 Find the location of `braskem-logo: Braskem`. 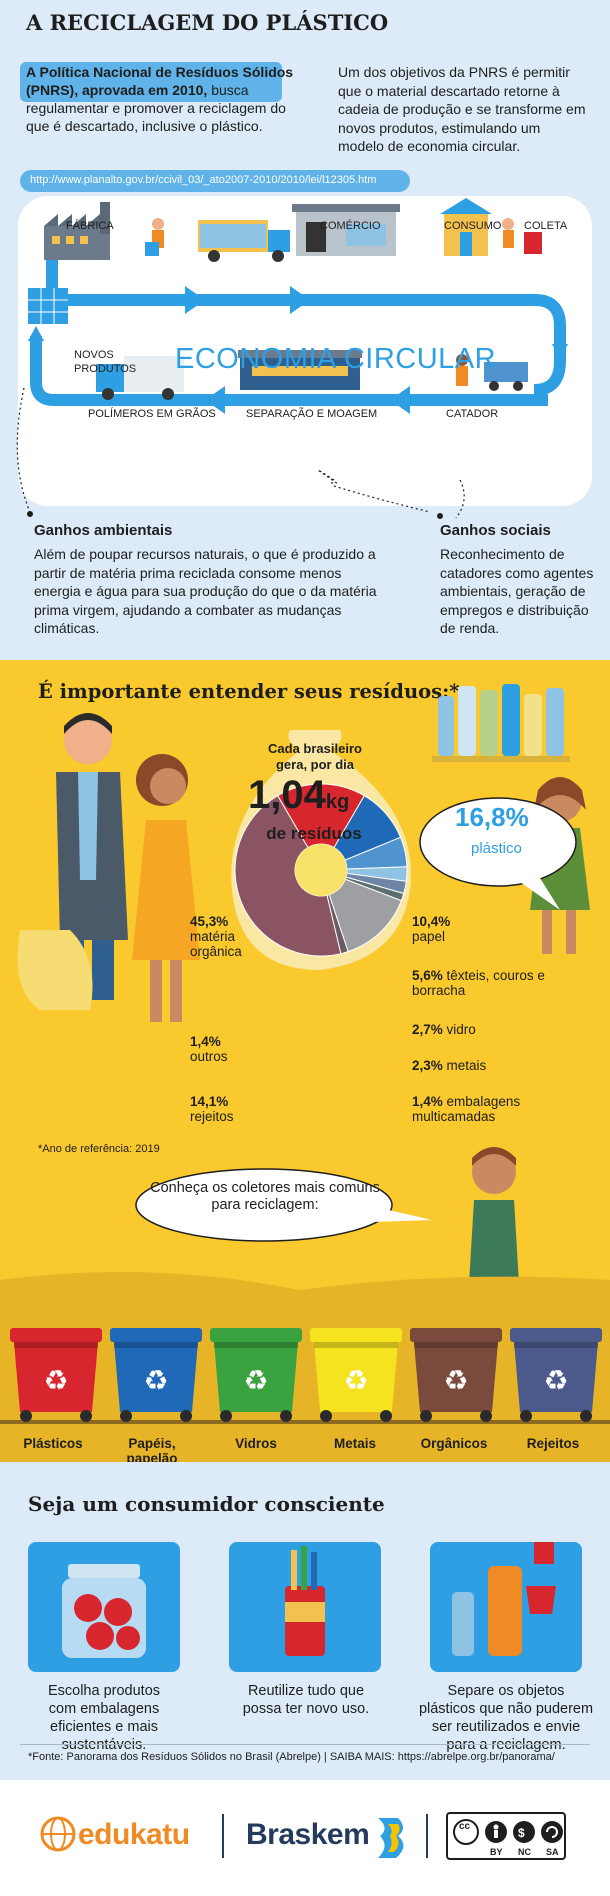

braskem-logo: Braskem is located at coordinates (308, 1834).